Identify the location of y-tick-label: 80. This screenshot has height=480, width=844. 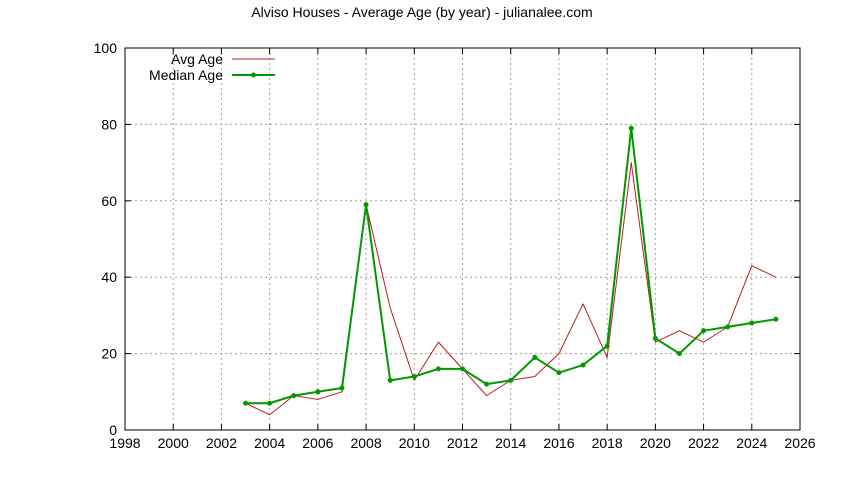
(109, 124).